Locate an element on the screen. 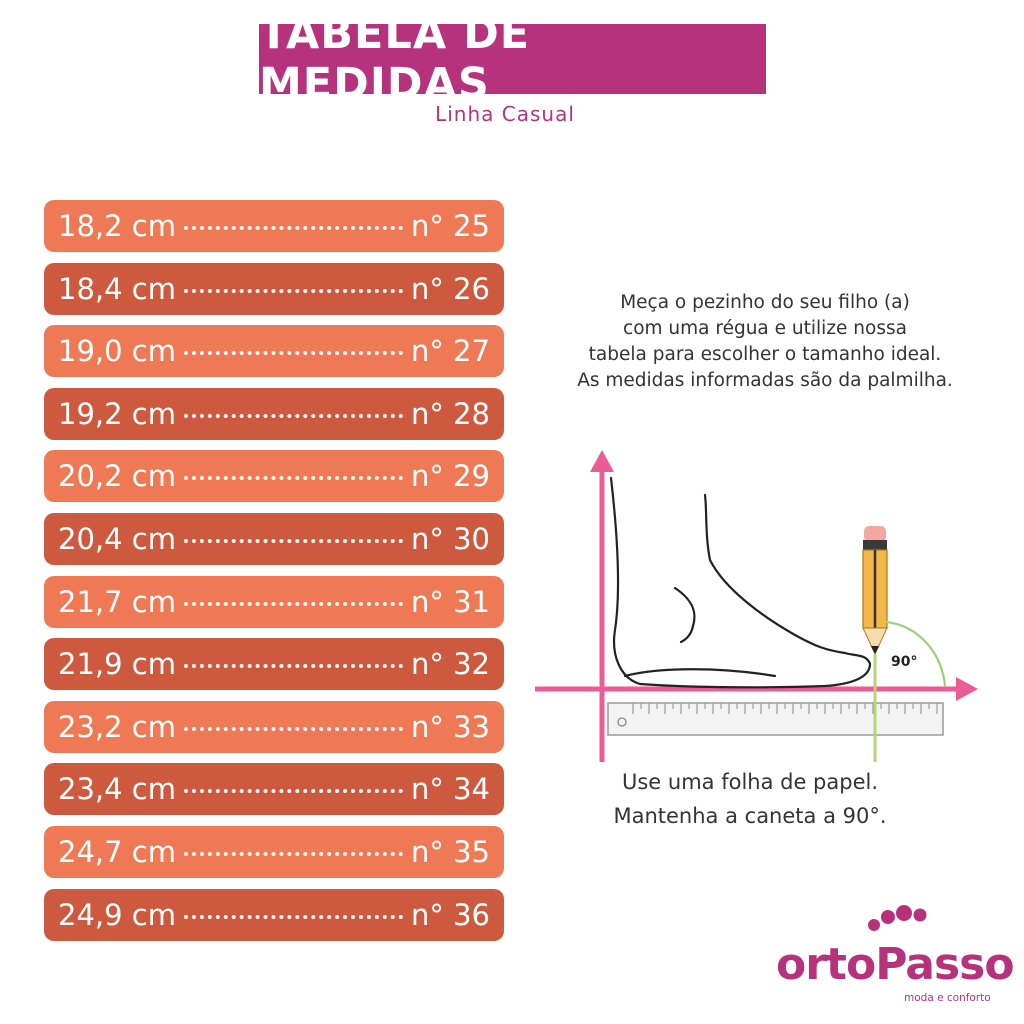 This screenshot has height=1024, width=1024. caption-line: Mantenha a caneta a 90°. is located at coordinates (750, 816).